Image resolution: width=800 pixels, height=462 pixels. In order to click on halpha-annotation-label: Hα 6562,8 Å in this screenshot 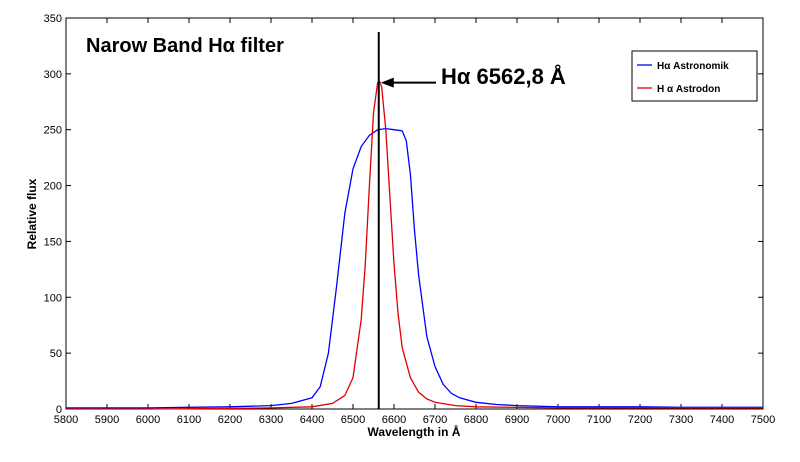, I will do `click(503, 76)`.